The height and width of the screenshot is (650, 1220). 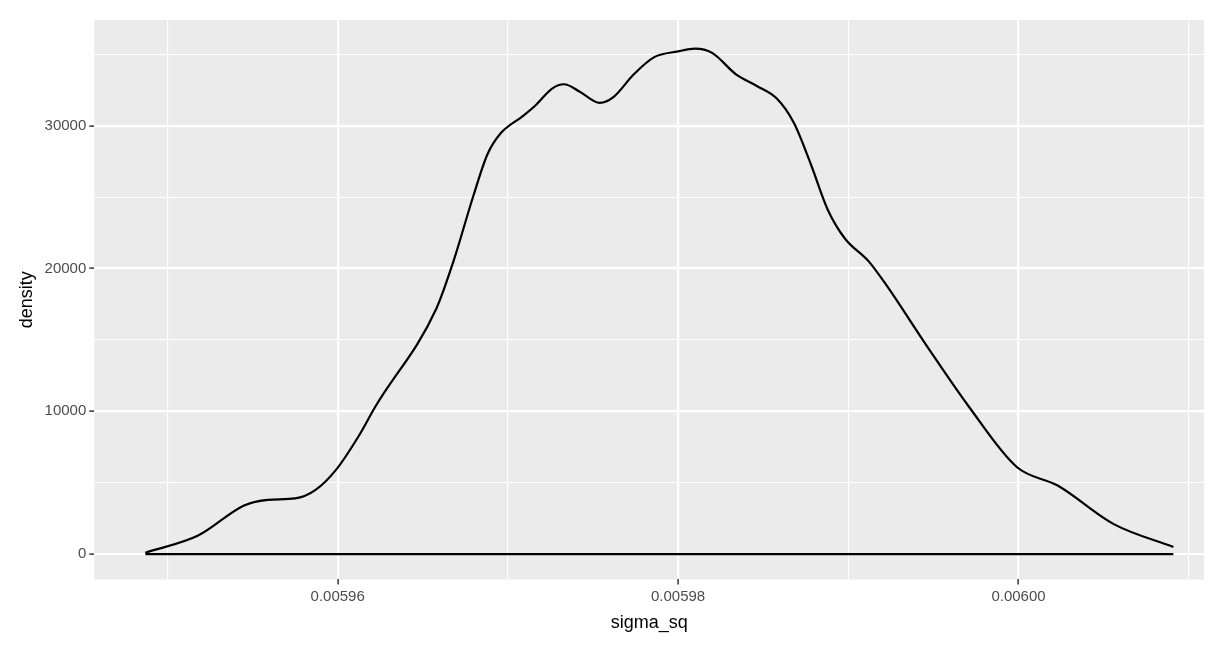 I want to click on y-tick-label: 20000, so click(x=65, y=267).